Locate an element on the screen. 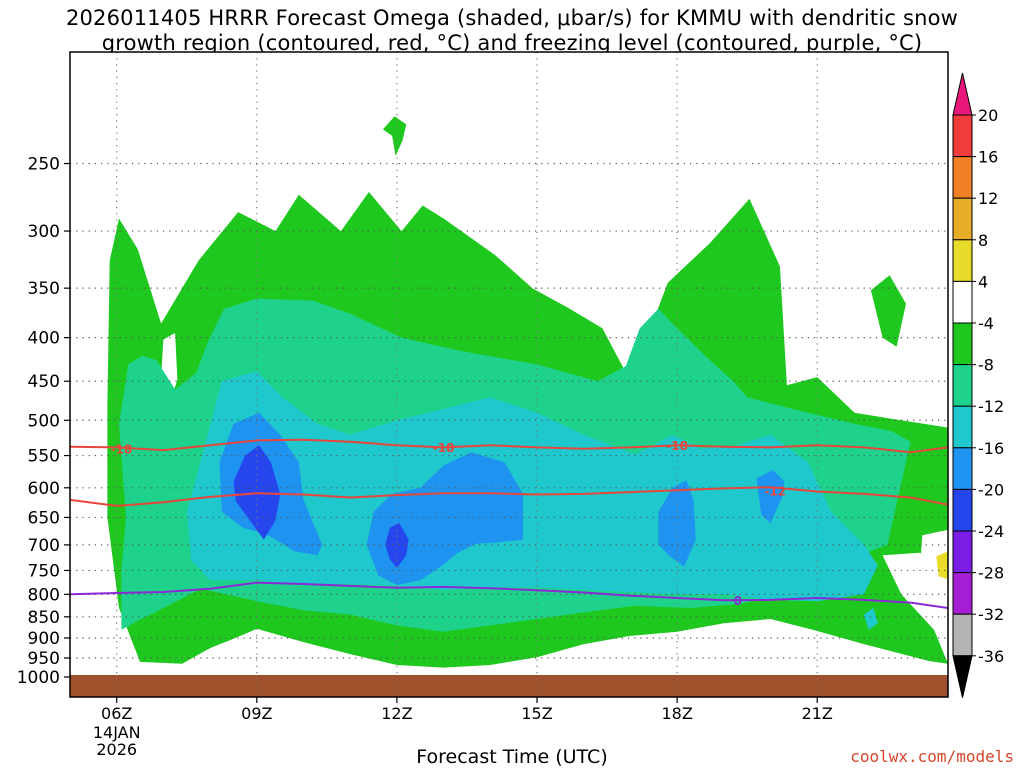  colorbar-label-10: -24 is located at coordinates (991, 531).